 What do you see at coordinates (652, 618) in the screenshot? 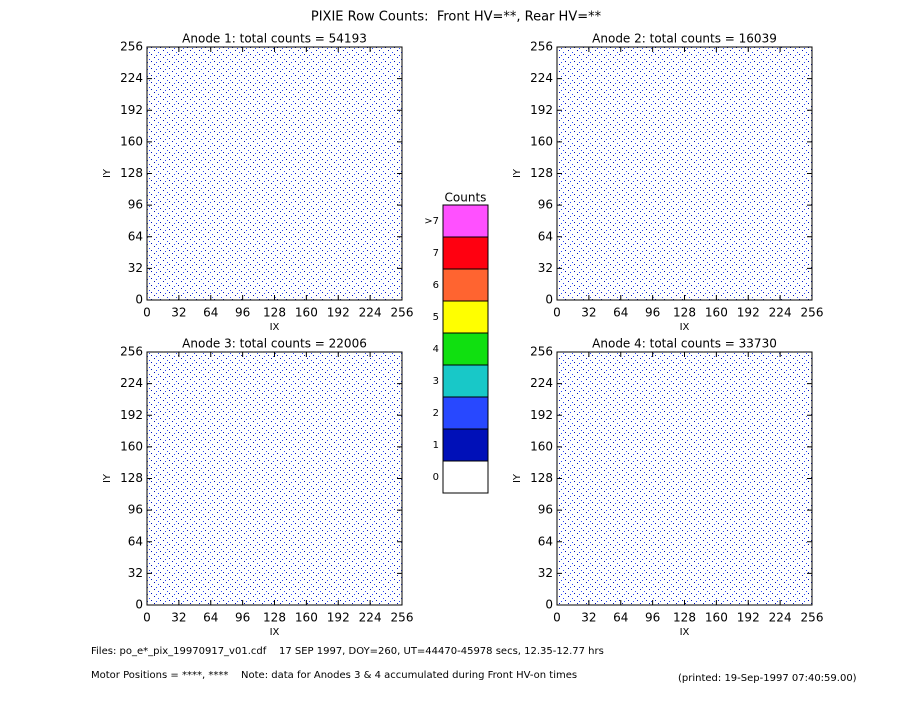
I see `x-tick-label: 96` at bounding box center [652, 618].